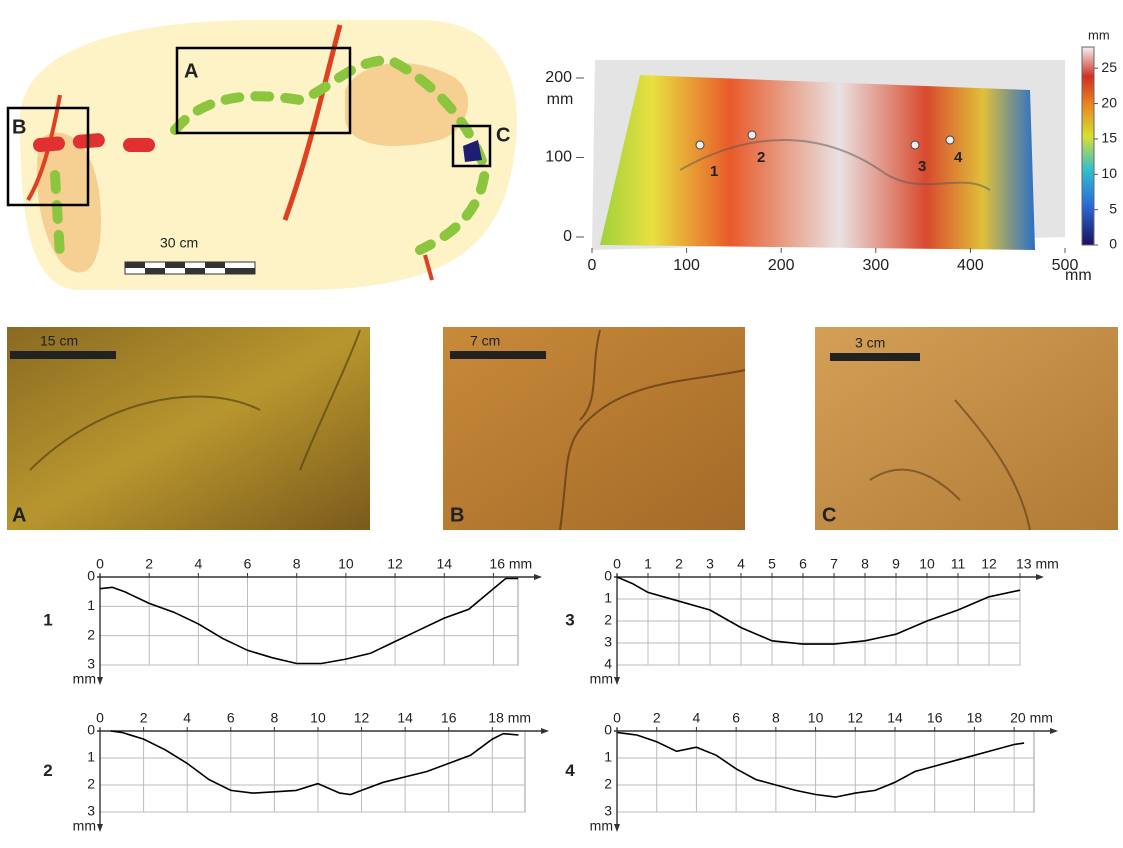 The width and height of the screenshot is (1123, 848). I want to click on site-map: A B C 30 cm, so click(262, 155).